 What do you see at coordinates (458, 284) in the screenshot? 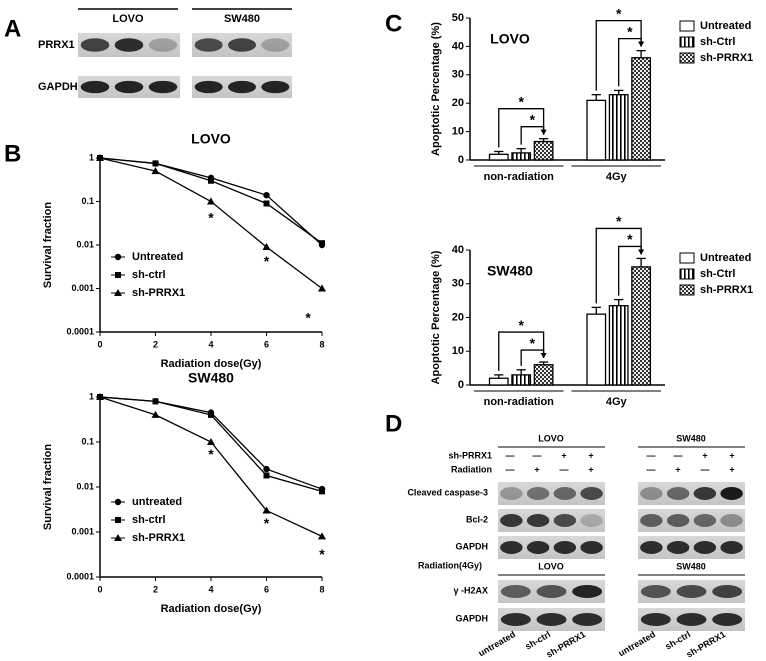
I see `y-tick-label: 30` at bounding box center [458, 284].